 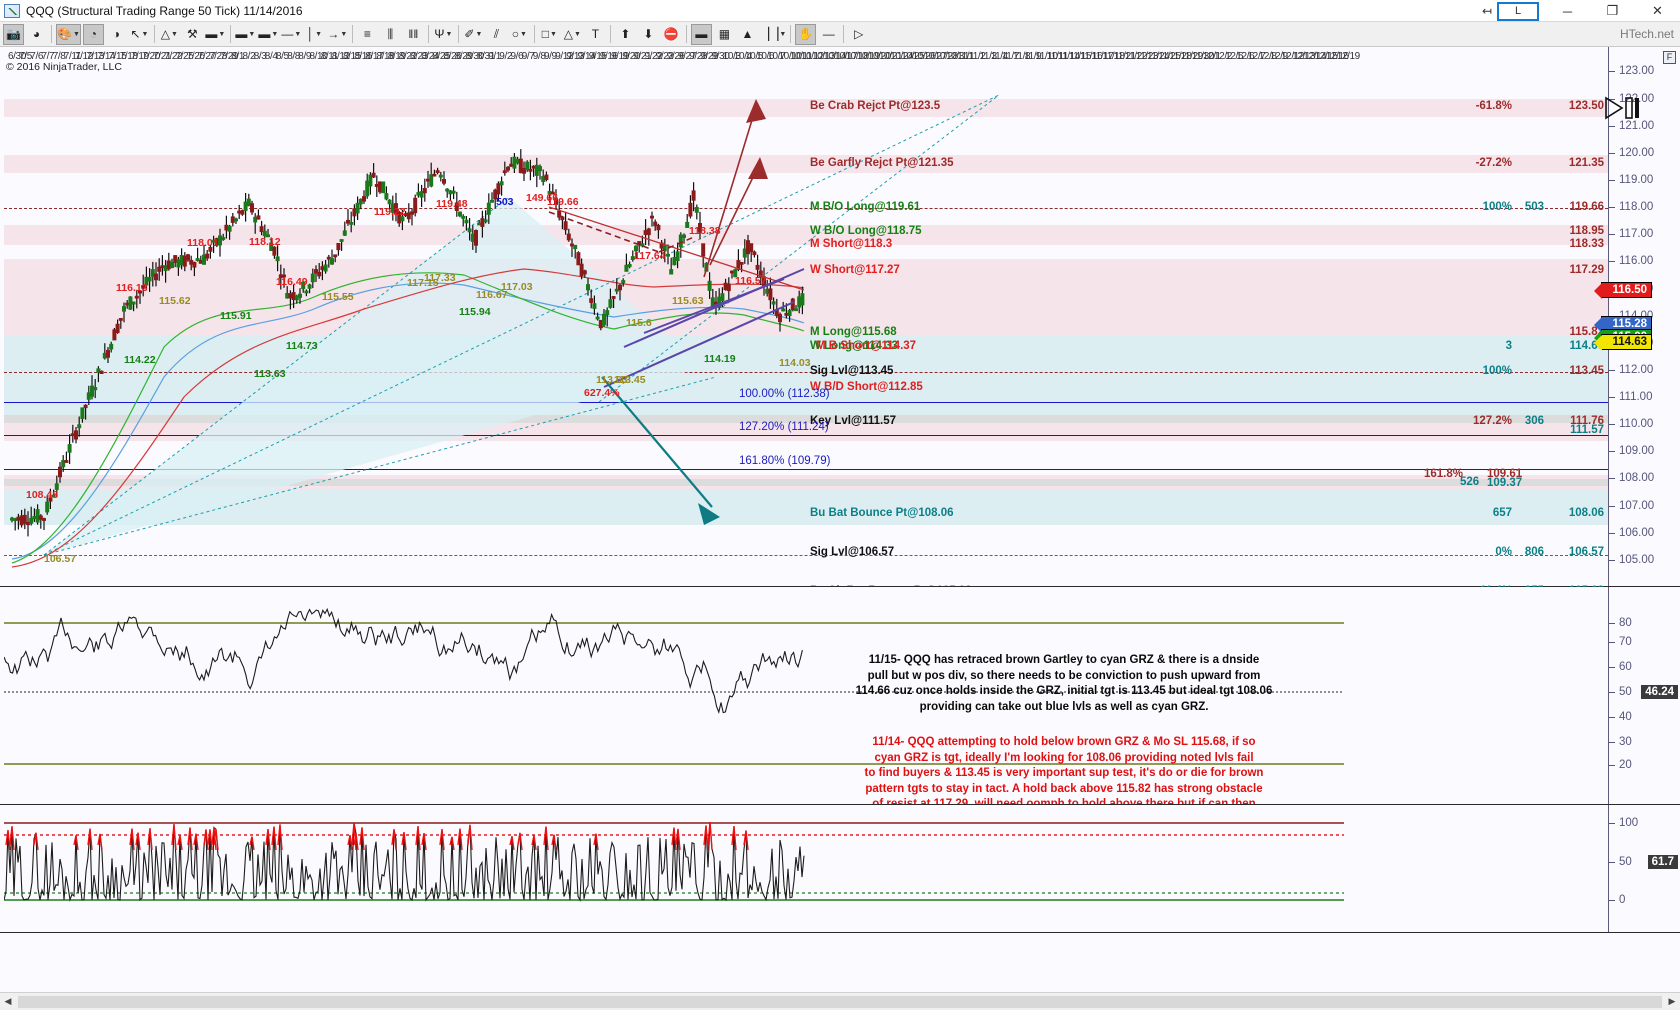 I want to click on horizontal-scrollbar: ◀ ▶, so click(x=840, y=1001).